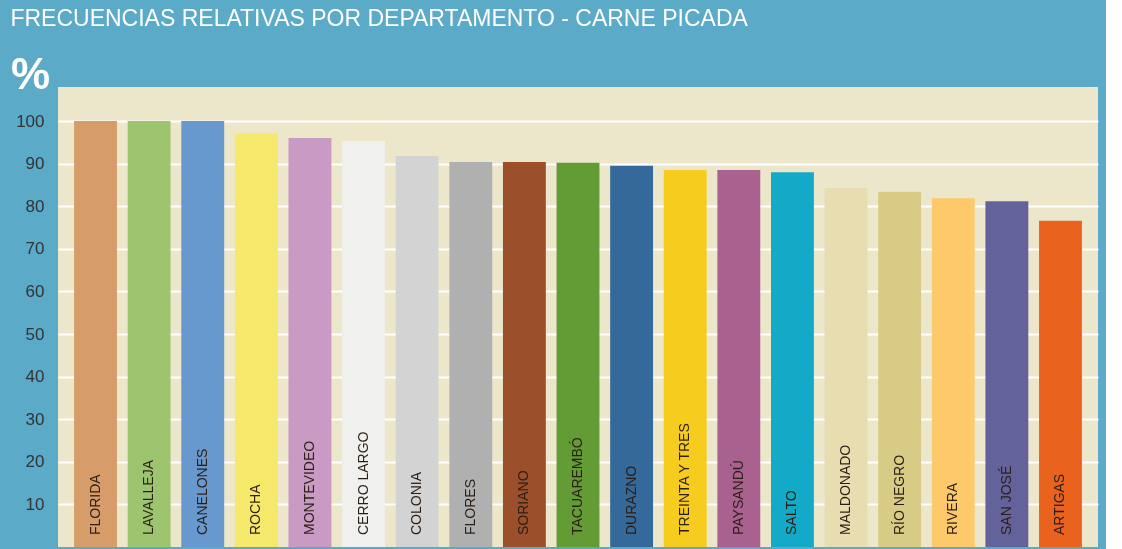  I want to click on x-tick-label: SORIANO, so click(523, 502).